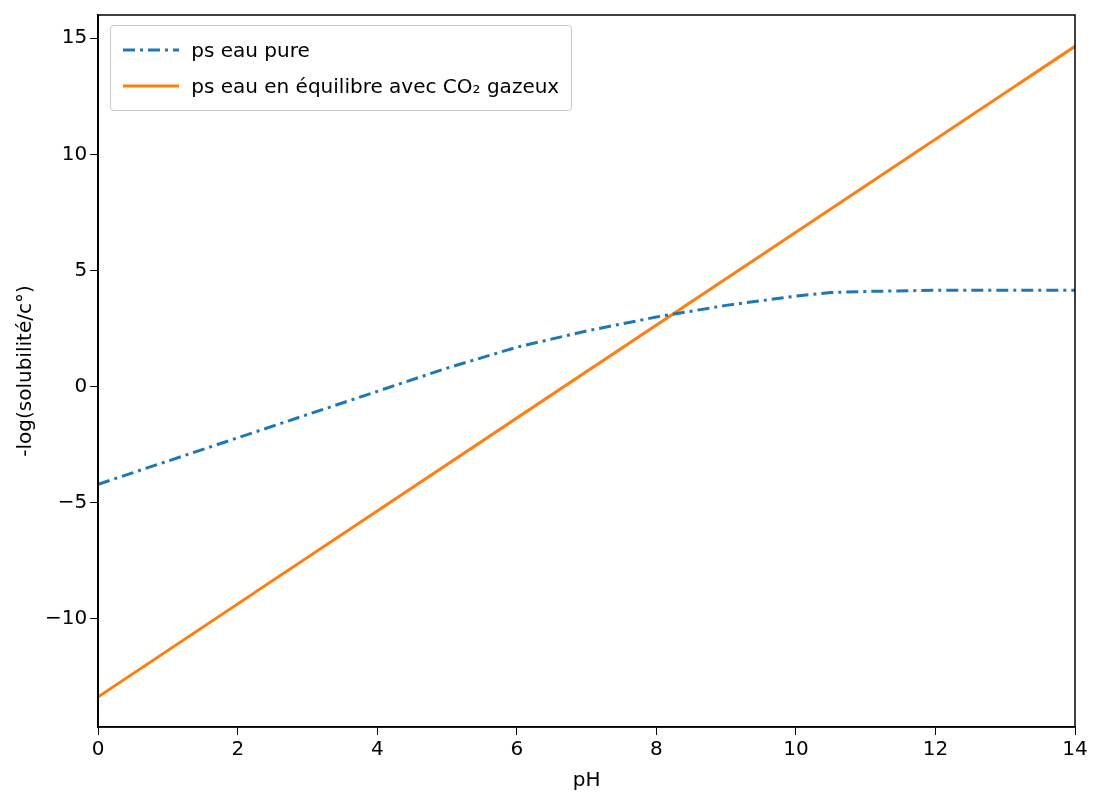 The image size is (1100, 803). What do you see at coordinates (74, 36) in the screenshot?
I see `y-tick-label: 15` at bounding box center [74, 36].